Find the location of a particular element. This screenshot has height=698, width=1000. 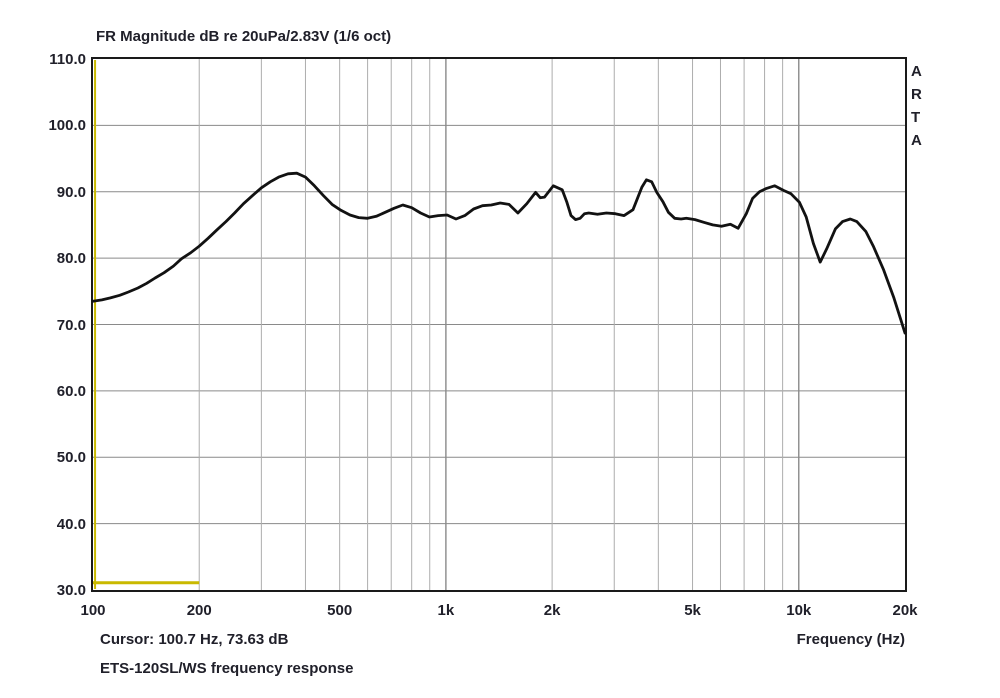

y-tick-label: 110.0 is located at coordinates (67, 59).